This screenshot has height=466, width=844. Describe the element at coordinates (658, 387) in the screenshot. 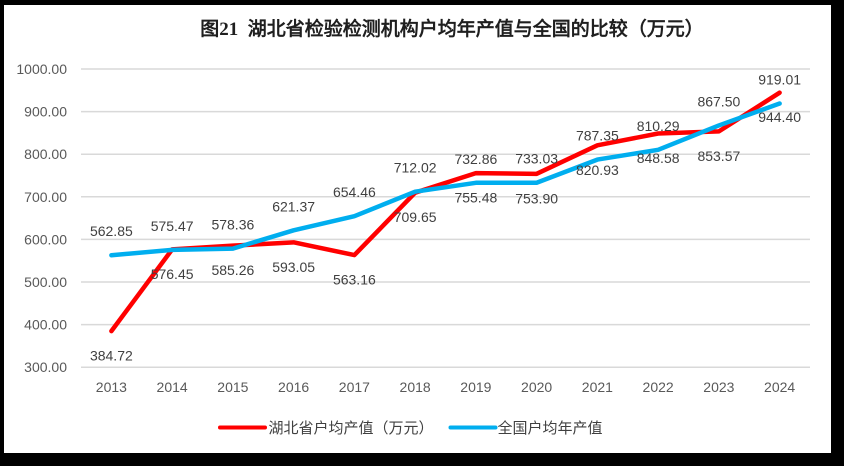

I see `x-axis-label: 2022` at that location.